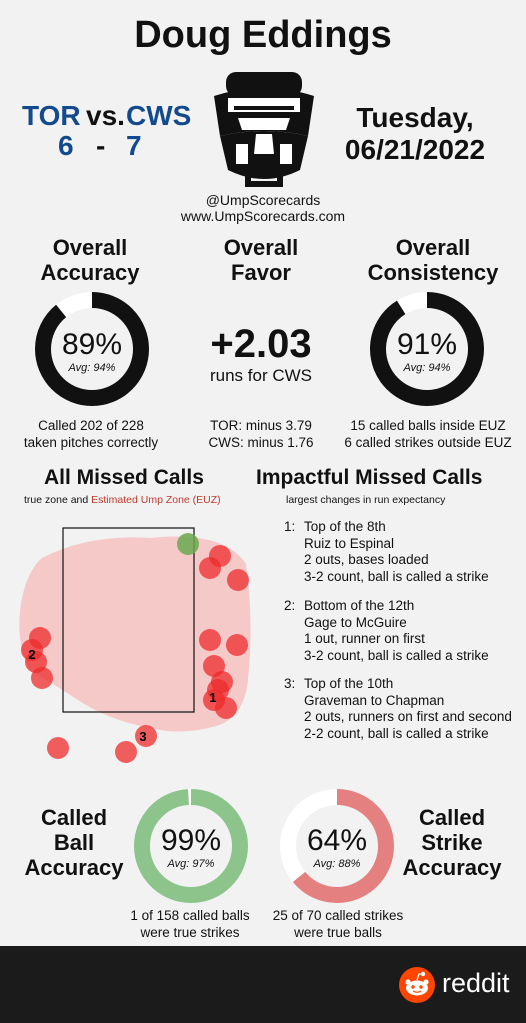 This screenshot has width=526, height=1023. What do you see at coordinates (433, 247) in the screenshot?
I see `consistency-title-1: Overall` at bounding box center [433, 247].